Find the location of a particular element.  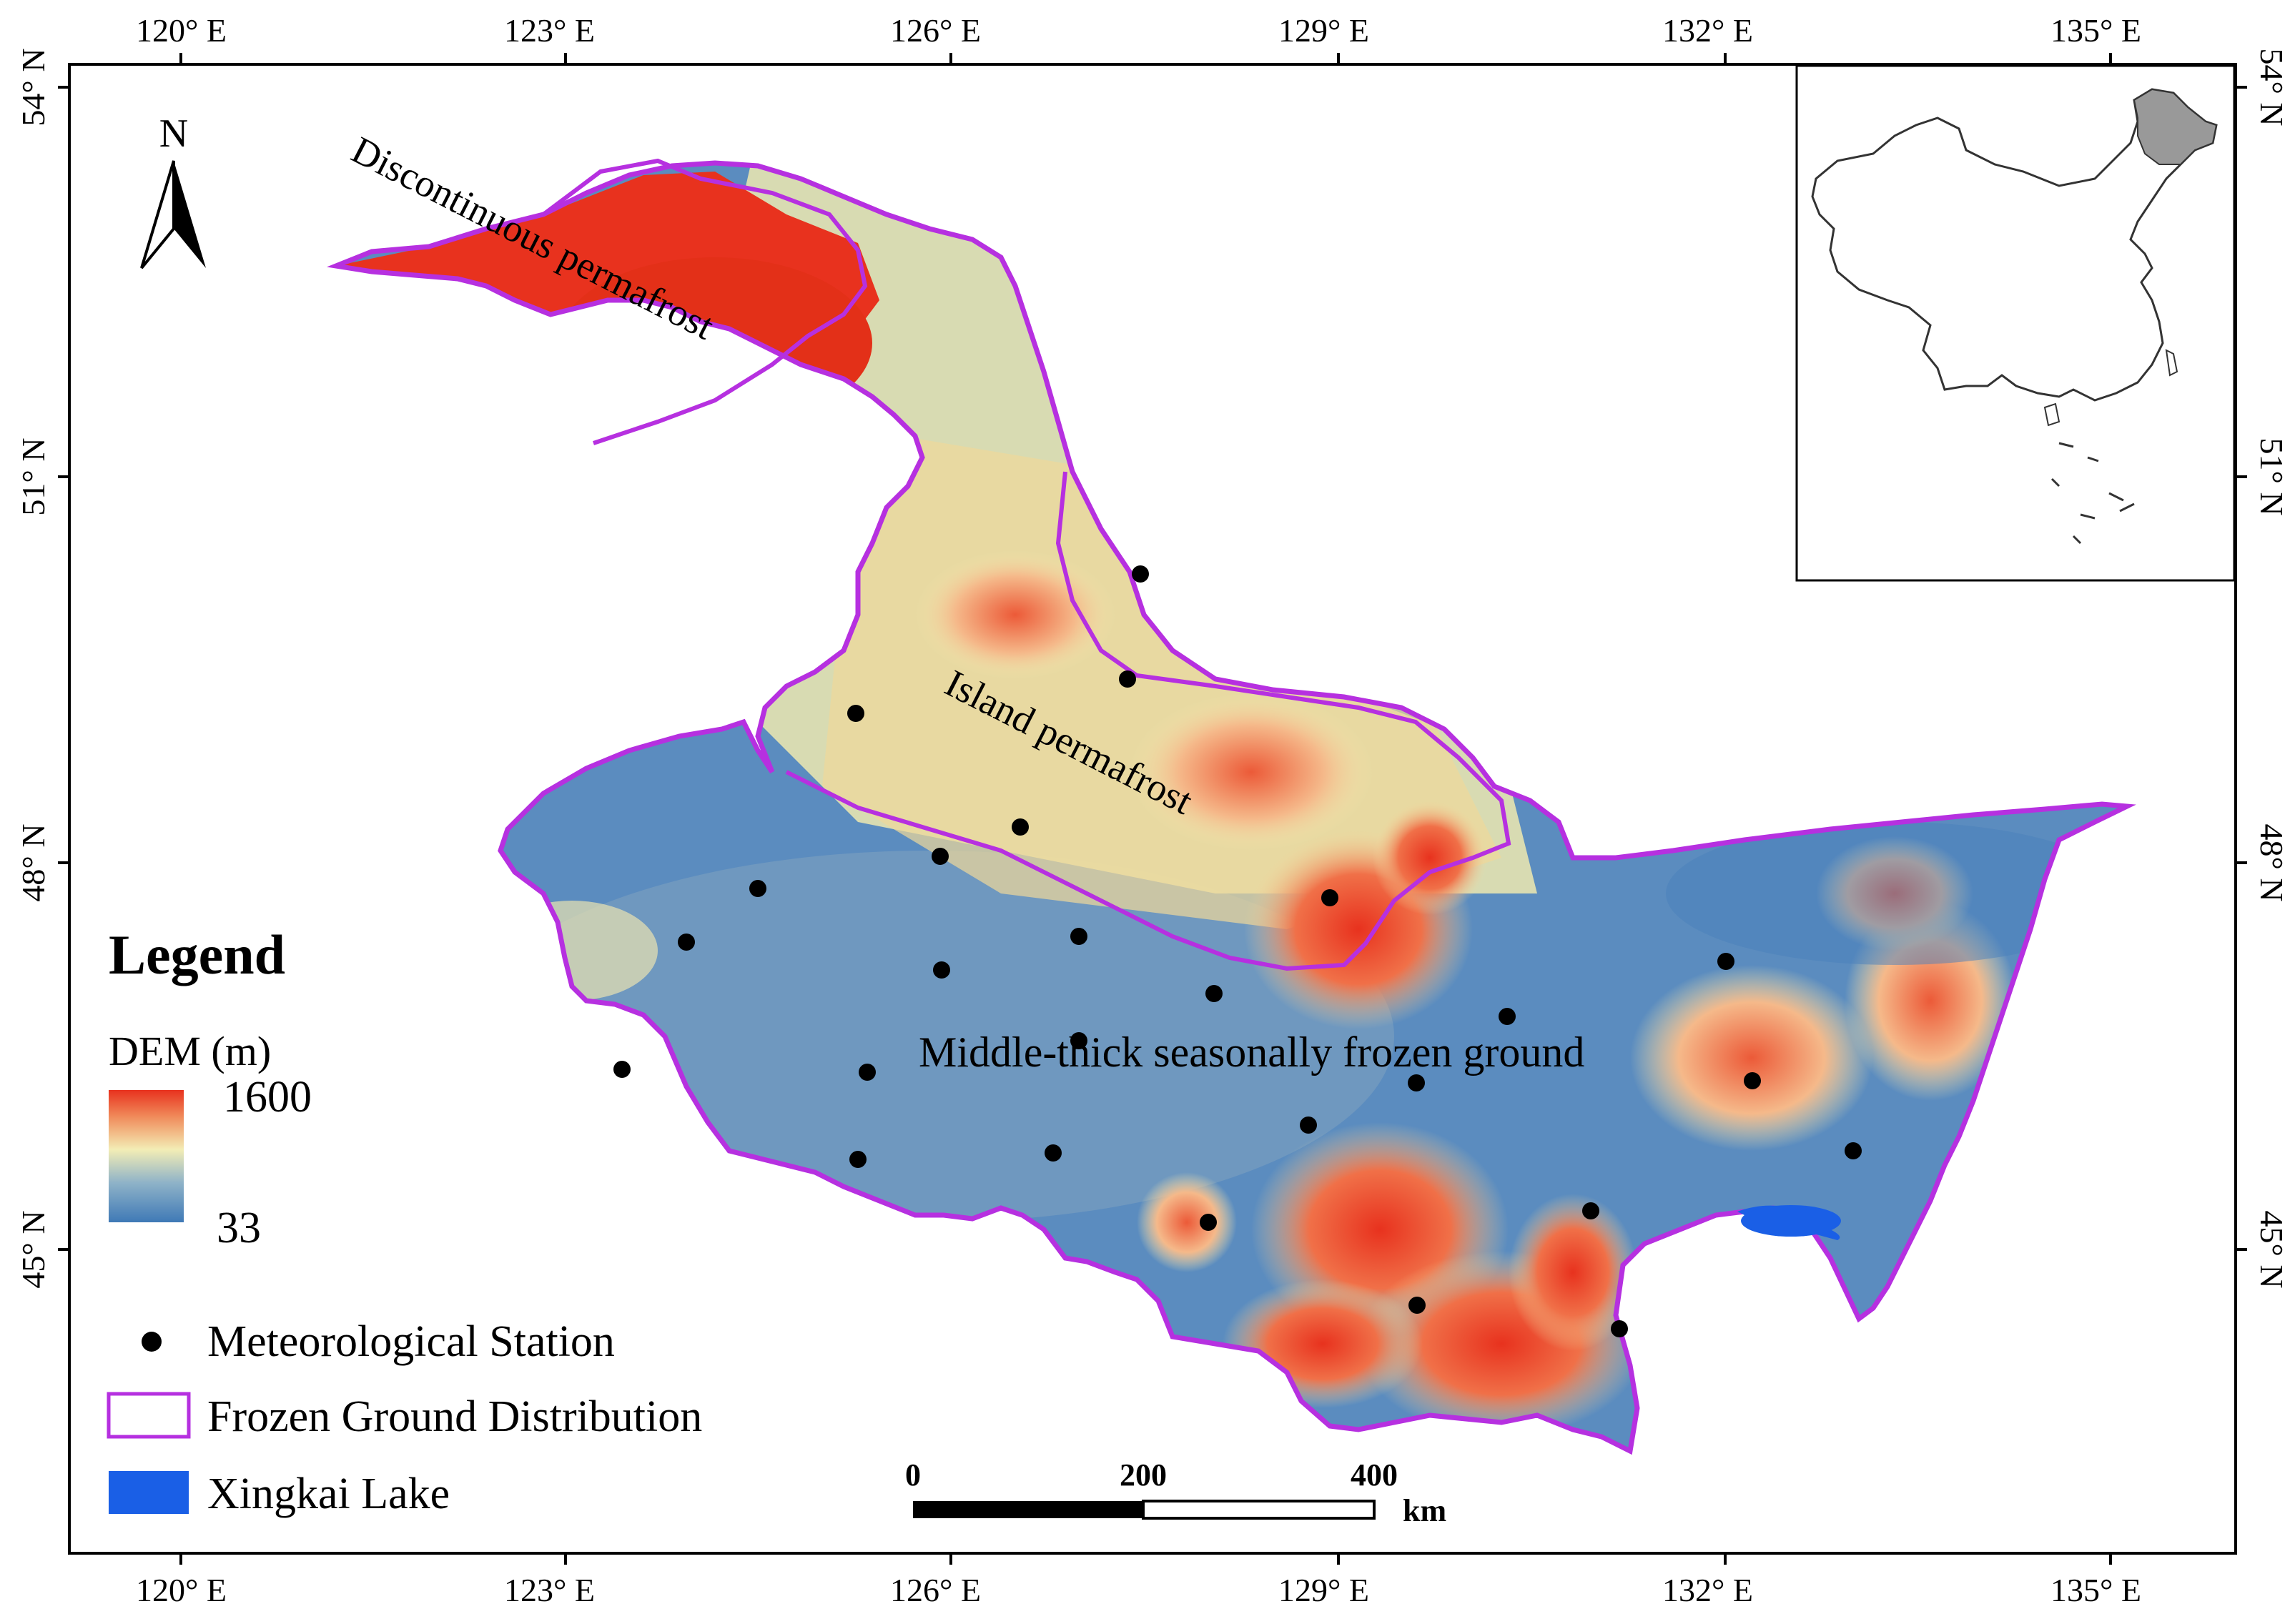

lon-label-top: 120° E is located at coordinates (181, 31).